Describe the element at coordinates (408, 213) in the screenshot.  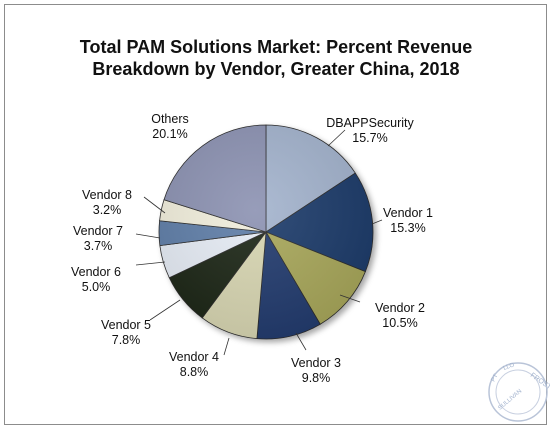
I see `slice-name: Vendor 1` at that location.